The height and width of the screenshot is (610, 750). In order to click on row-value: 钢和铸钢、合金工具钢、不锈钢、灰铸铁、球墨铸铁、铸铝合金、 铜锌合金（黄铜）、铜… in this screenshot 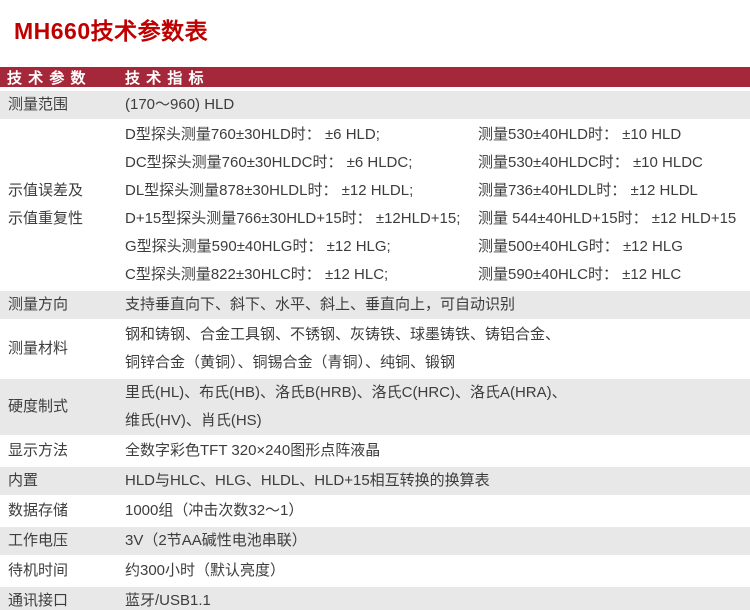, I will do `click(437, 349)`.